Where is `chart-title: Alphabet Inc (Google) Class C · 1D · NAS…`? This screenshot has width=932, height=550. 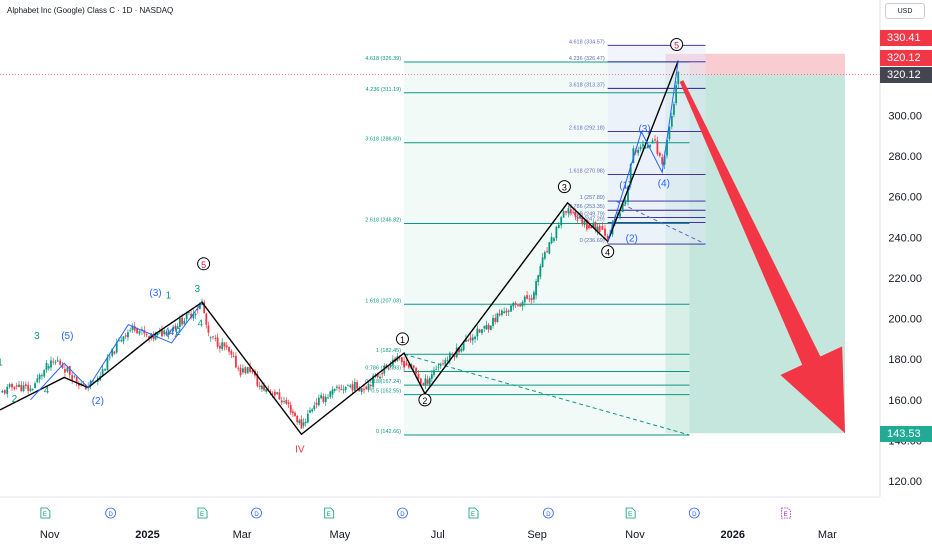
chart-title: Alphabet Inc (Google) Class C · 1D · NAS… is located at coordinates (90, 10).